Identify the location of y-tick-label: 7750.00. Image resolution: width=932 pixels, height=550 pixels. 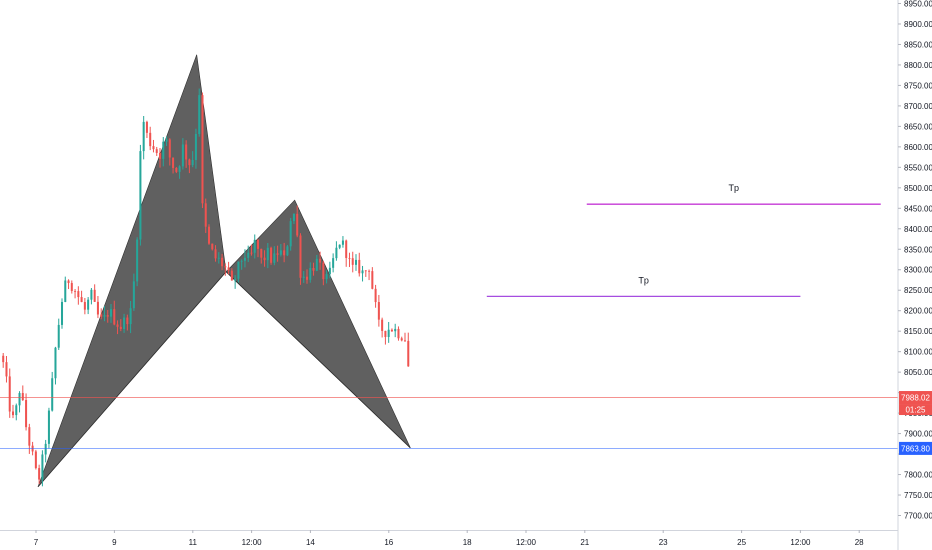
(918, 495).